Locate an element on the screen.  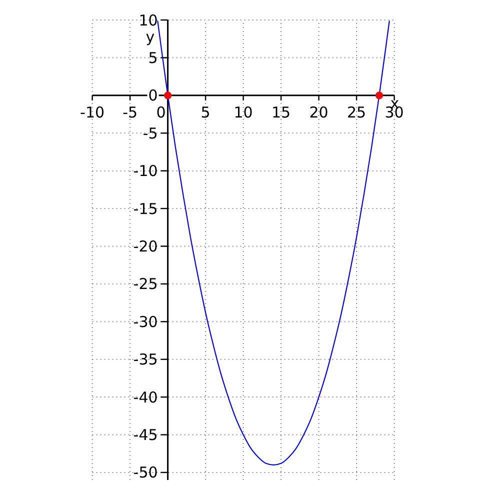
y-tick-label: 5 is located at coordinates (153, 57).